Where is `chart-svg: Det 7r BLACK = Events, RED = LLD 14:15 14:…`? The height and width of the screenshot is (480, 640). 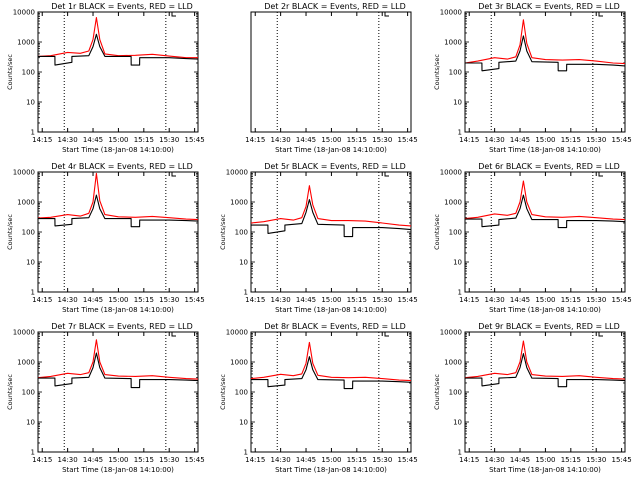 chart-svg: Det 7r BLACK = Events, RED = LLD 14:15 14:… is located at coordinates (105, 398).